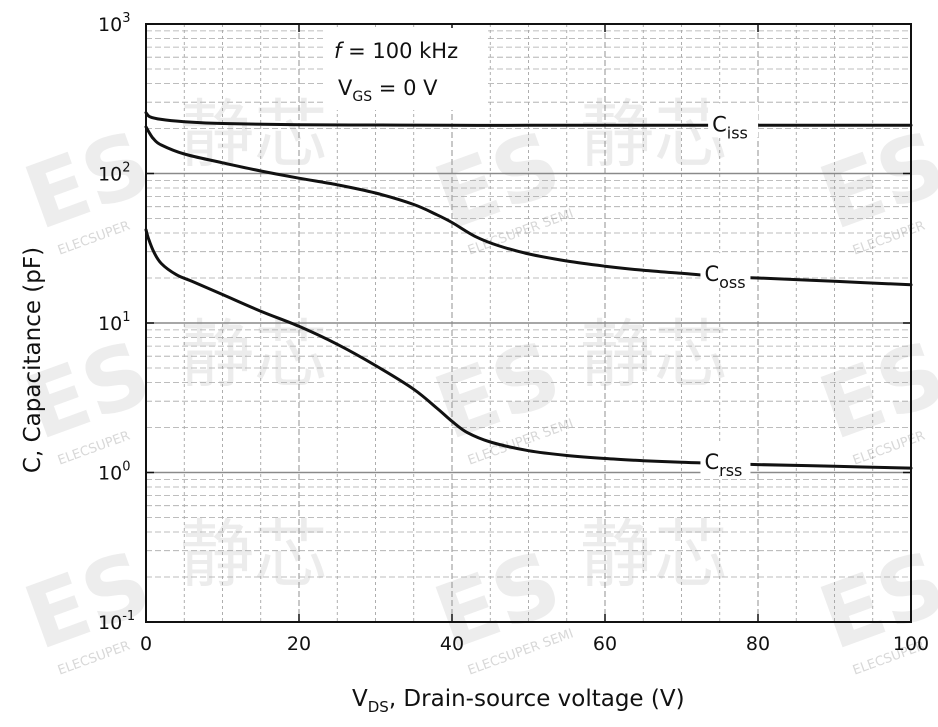  What do you see at coordinates (911, 644) in the screenshot?
I see `x-tick-label: 100` at bounding box center [911, 644].